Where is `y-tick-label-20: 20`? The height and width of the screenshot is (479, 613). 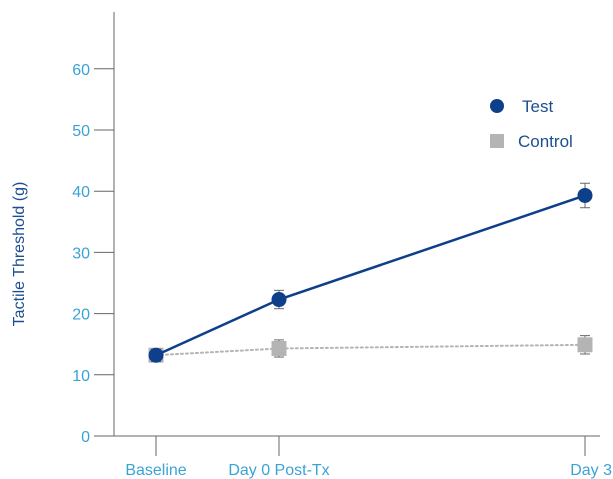
y-tick-label-20: 20 is located at coordinates (81, 315).